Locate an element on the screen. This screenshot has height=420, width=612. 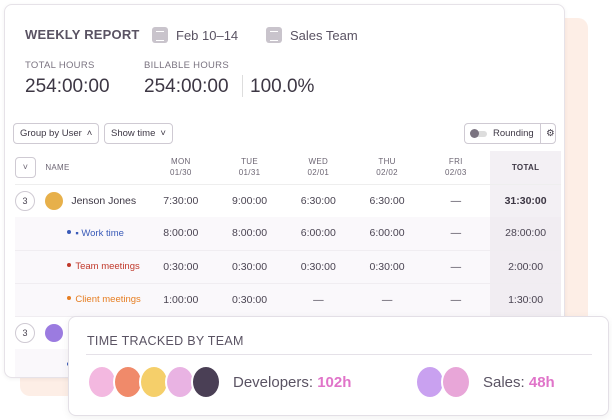
col-tue: TUE 01/31 is located at coordinates (249, 168).